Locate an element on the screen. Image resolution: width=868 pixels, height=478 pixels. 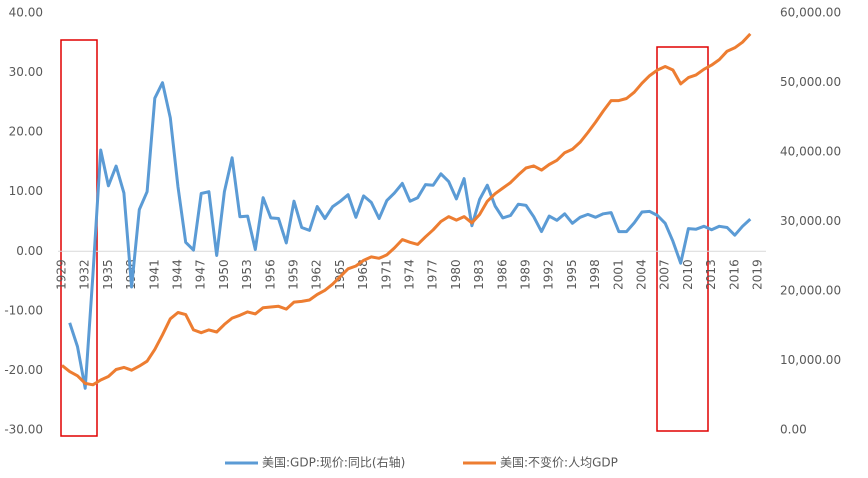
y-tick-label: 30.00 is located at coordinates (26, 72).